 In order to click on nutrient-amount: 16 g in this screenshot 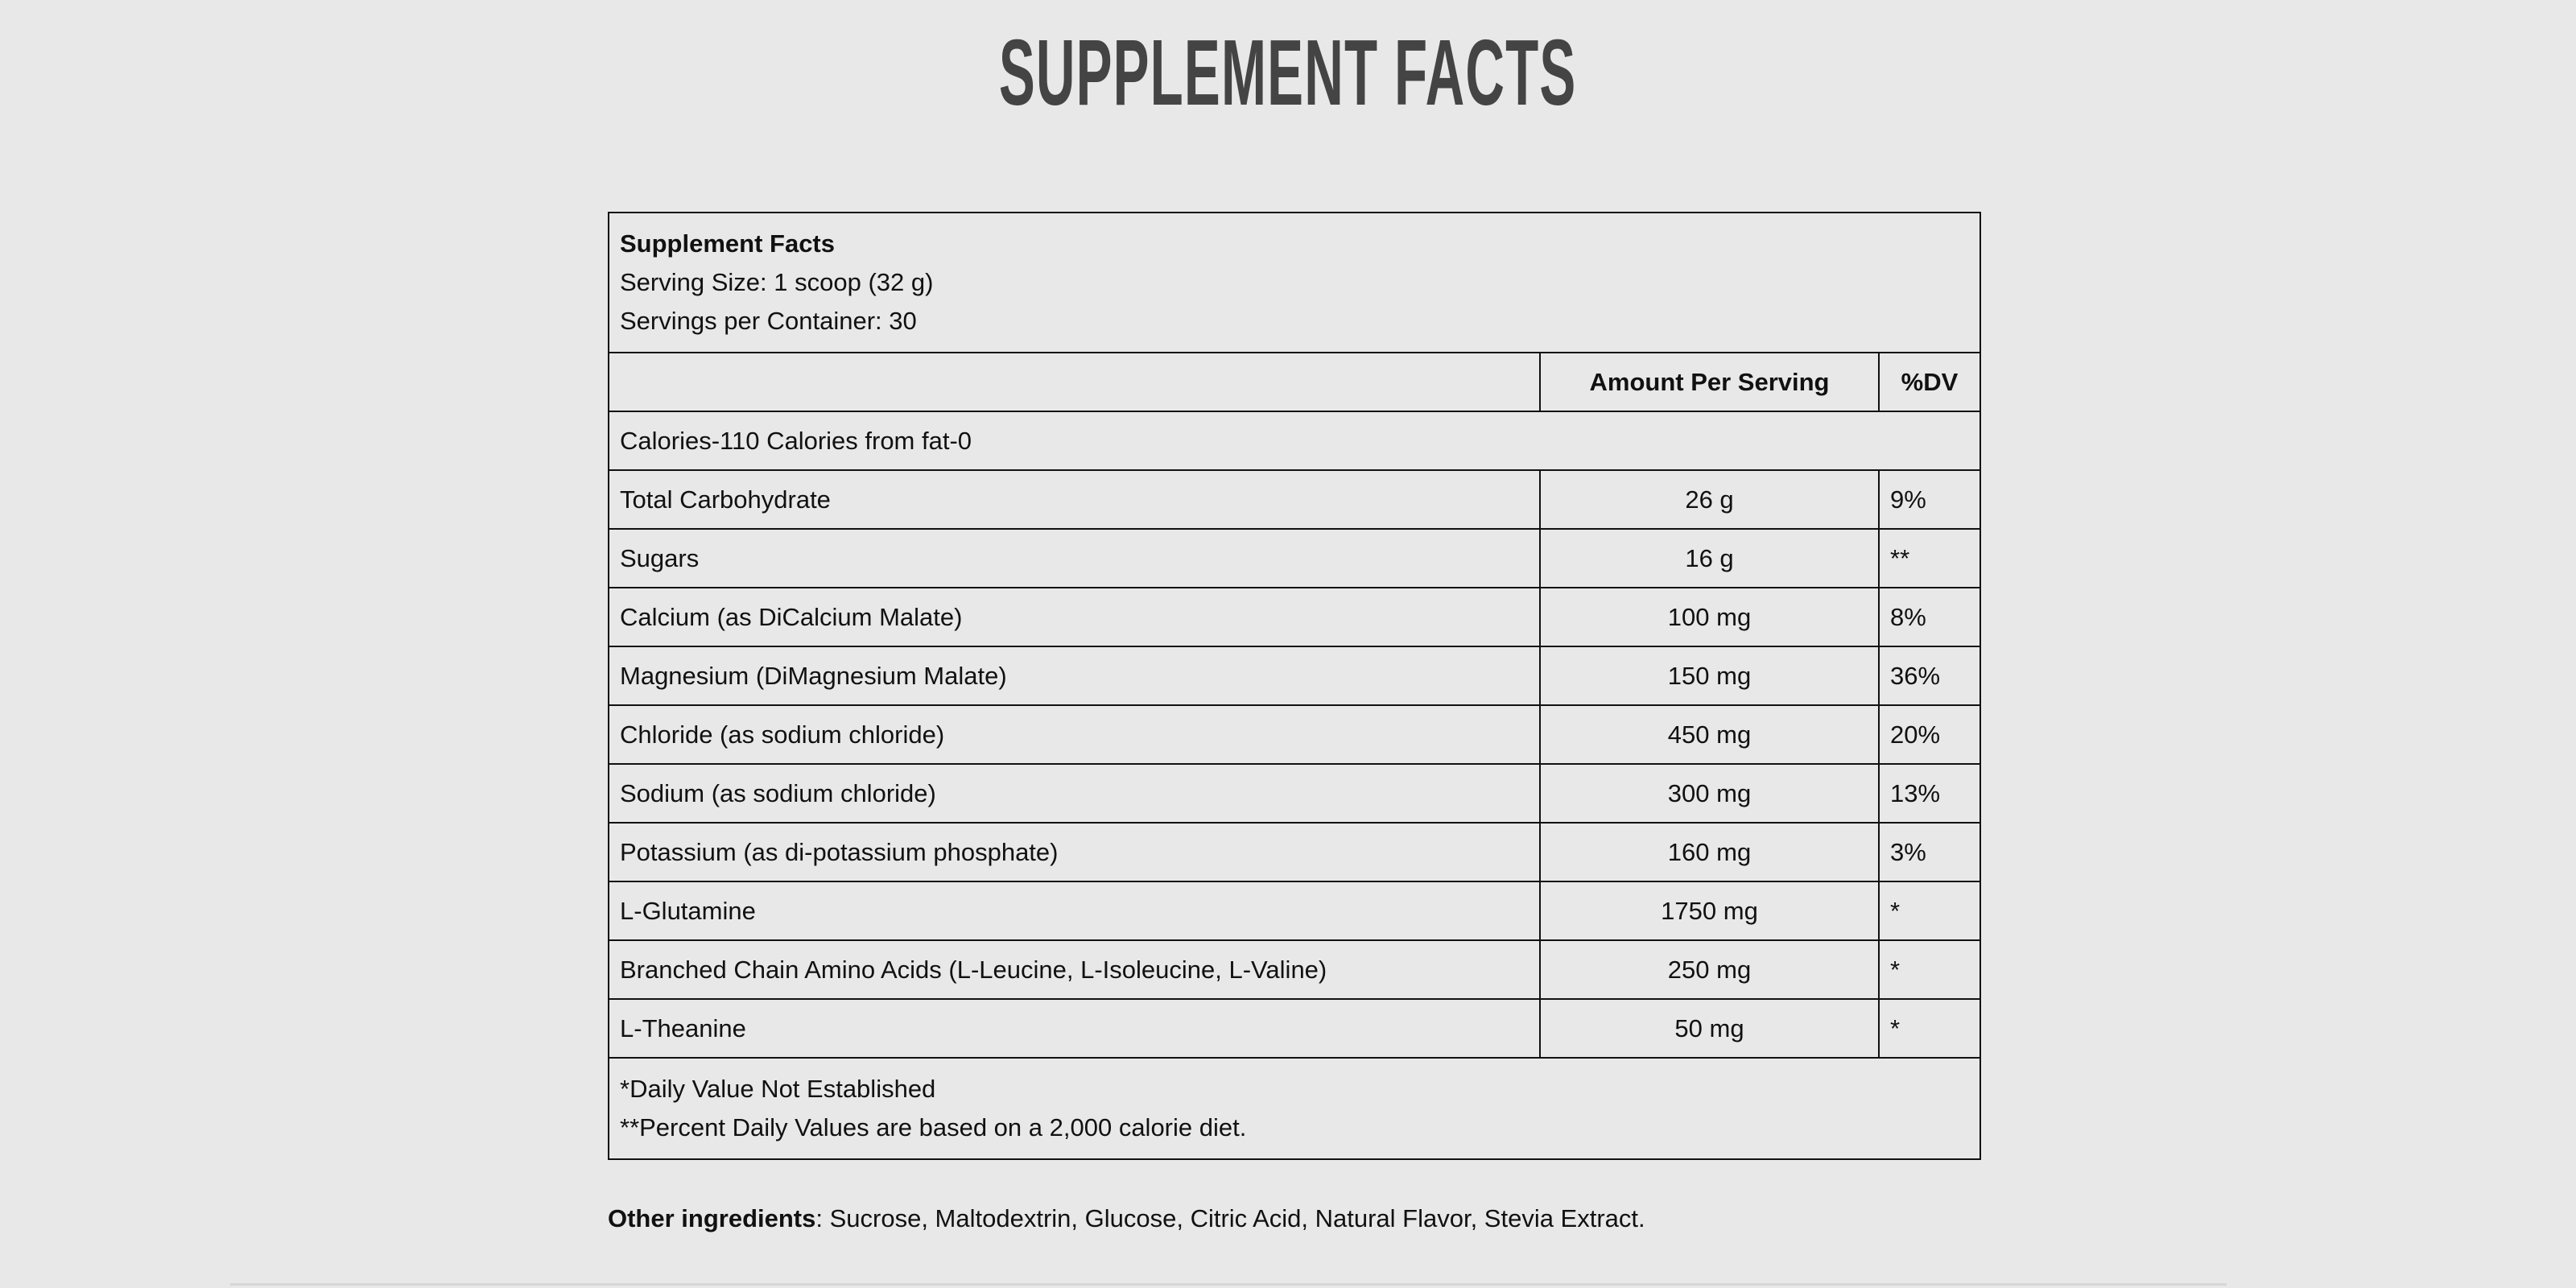, I will do `click(1709, 558)`.